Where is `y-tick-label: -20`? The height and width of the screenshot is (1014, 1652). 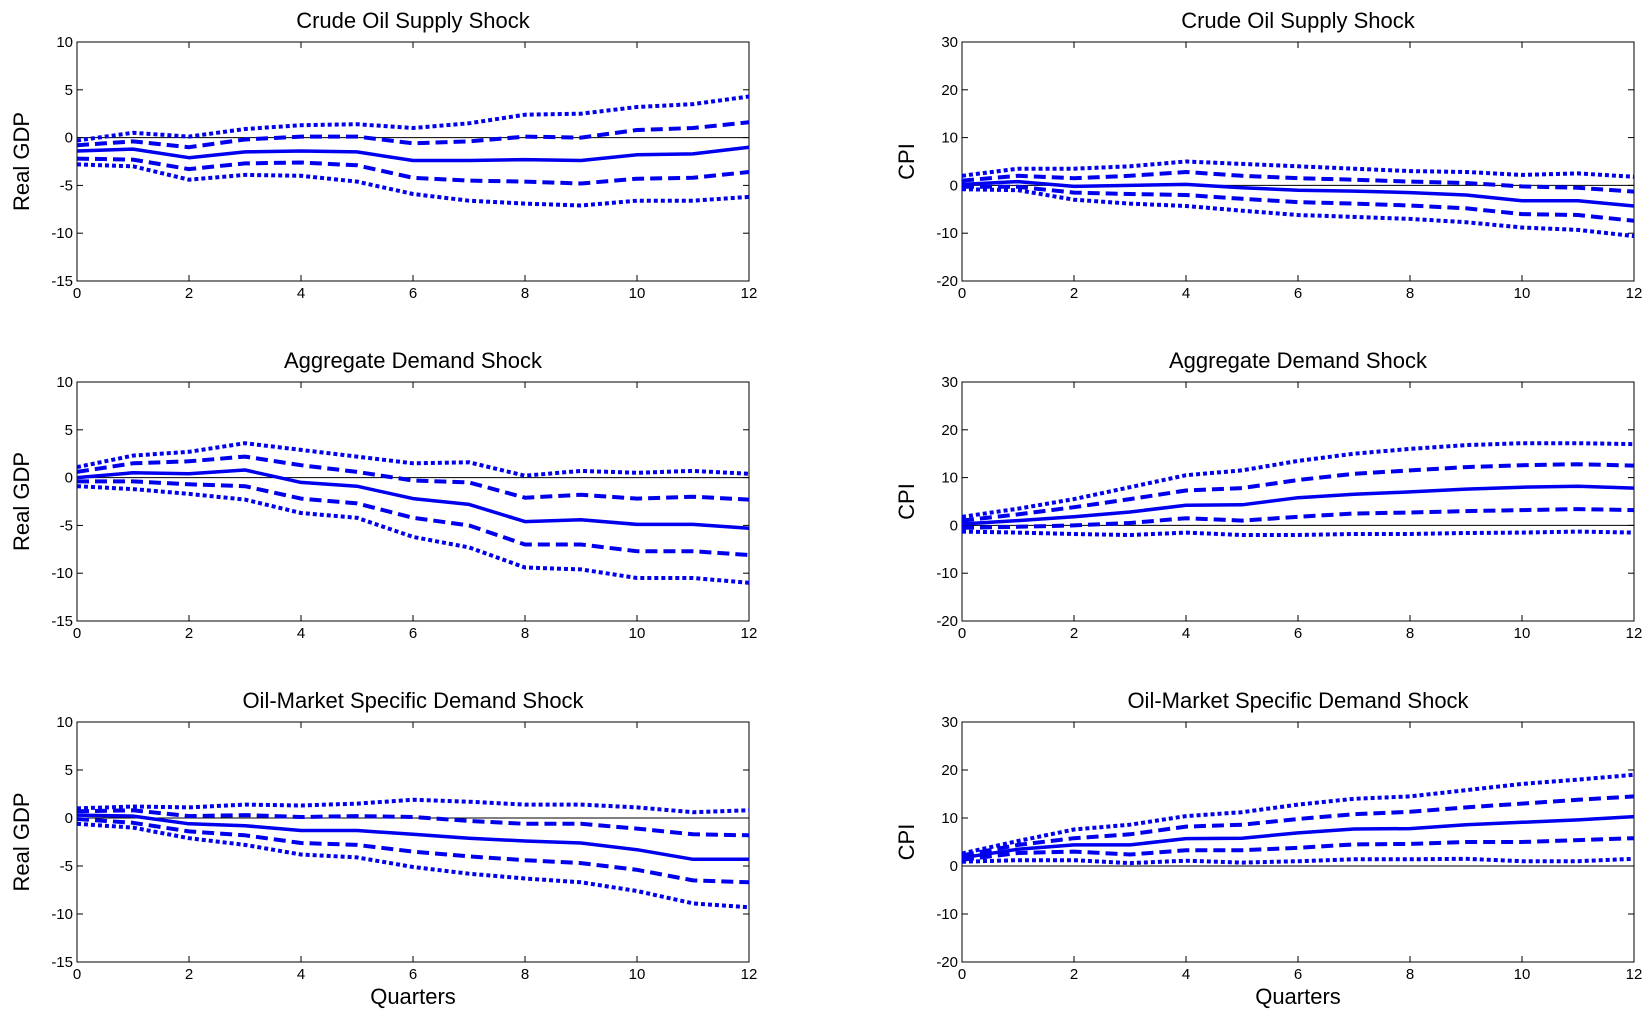 y-tick-label: -20 is located at coordinates (947, 281).